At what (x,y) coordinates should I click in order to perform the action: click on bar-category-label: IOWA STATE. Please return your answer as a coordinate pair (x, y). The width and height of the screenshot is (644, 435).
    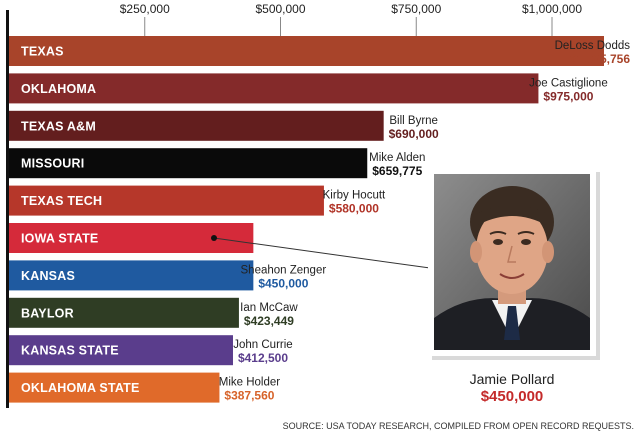
    Looking at the image, I should click on (59, 239).